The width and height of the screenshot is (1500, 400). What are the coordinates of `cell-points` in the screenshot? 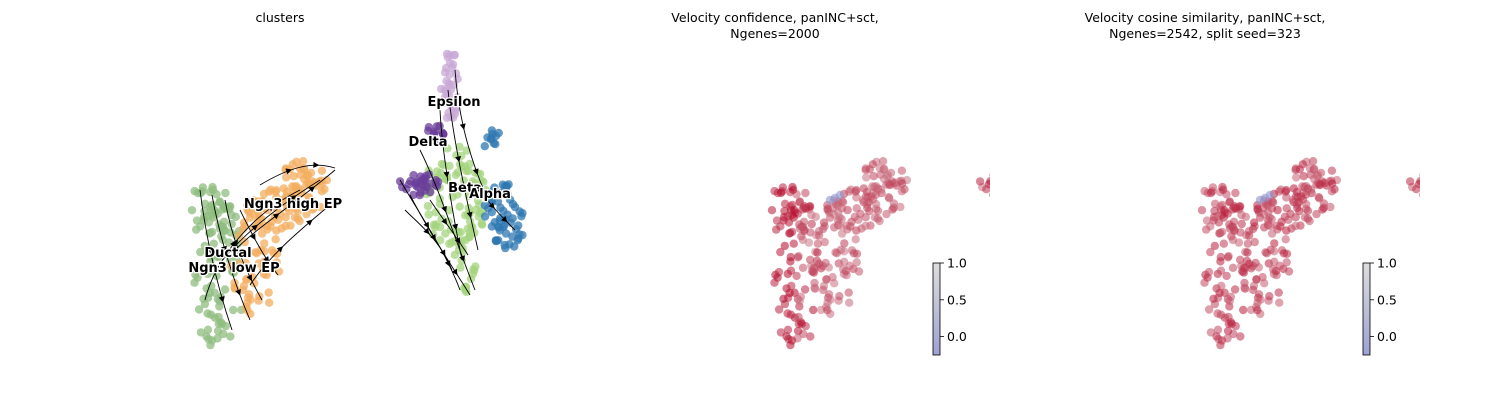 It's located at (878, 253).